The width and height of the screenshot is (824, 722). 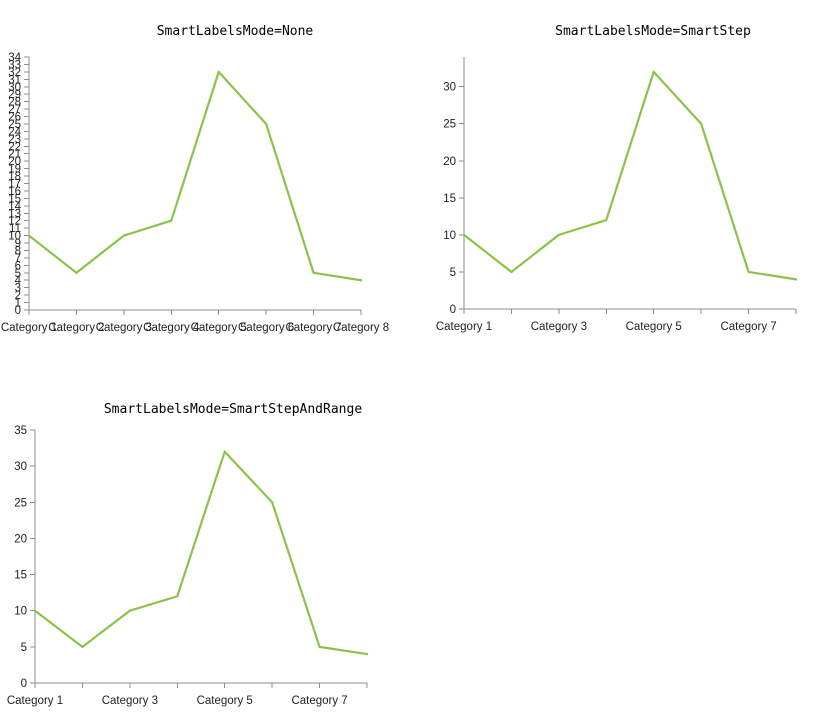 What do you see at coordinates (76, 328) in the screenshot?
I see `x-tick-label: Category 2` at bounding box center [76, 328].